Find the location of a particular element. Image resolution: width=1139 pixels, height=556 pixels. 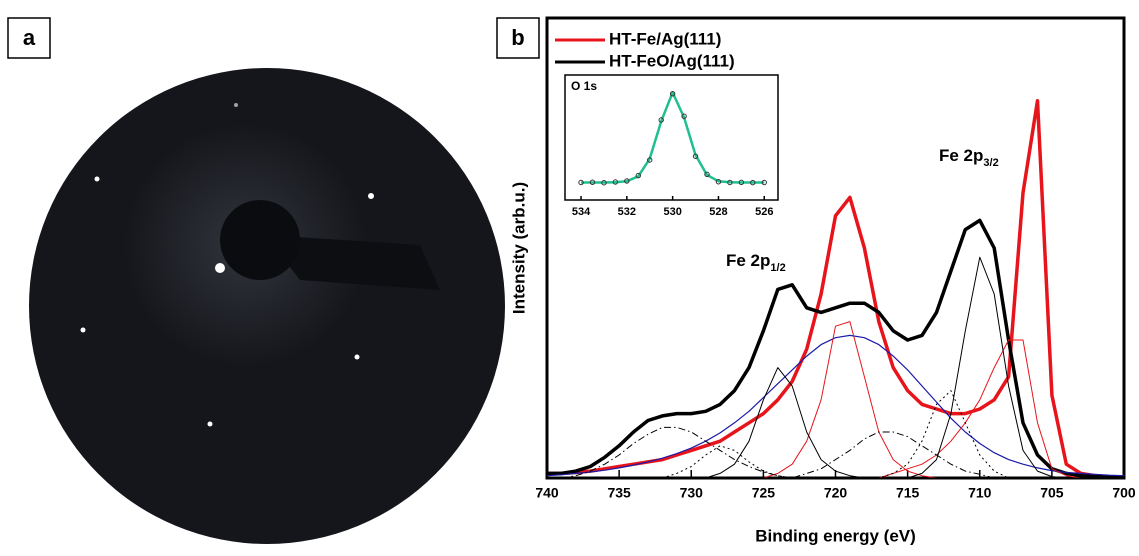

annotation: Fe 2p1/2 is located at coordinates (756, 262).